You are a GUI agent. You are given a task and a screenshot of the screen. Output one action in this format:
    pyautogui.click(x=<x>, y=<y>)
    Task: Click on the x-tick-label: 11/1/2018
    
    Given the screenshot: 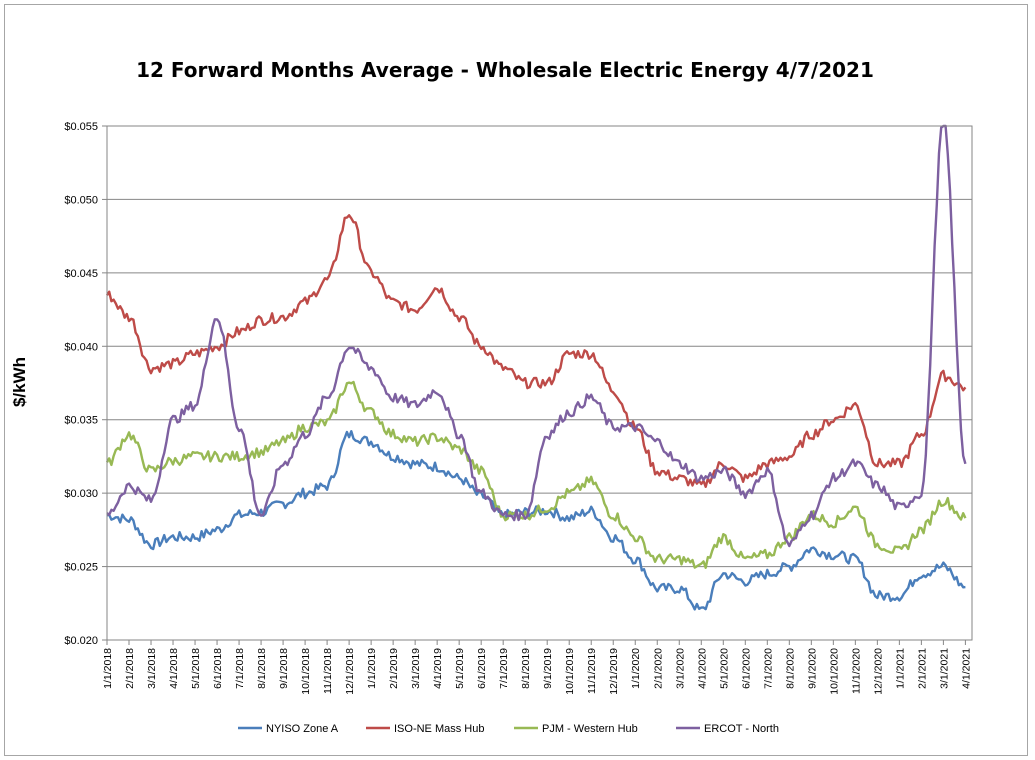 What is the action you would take?
    pyautogui.click(x=328, y=671)
    